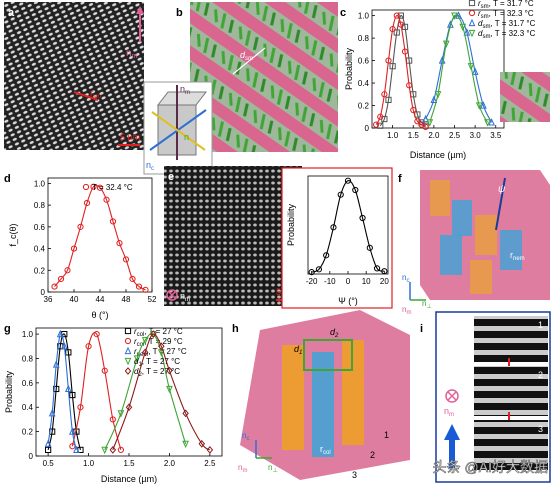  What do you see at coordinates (130, 137) in the screenshot?
I see `panel-a-scale-label: 5 µm` at bounding box center [130, 137].